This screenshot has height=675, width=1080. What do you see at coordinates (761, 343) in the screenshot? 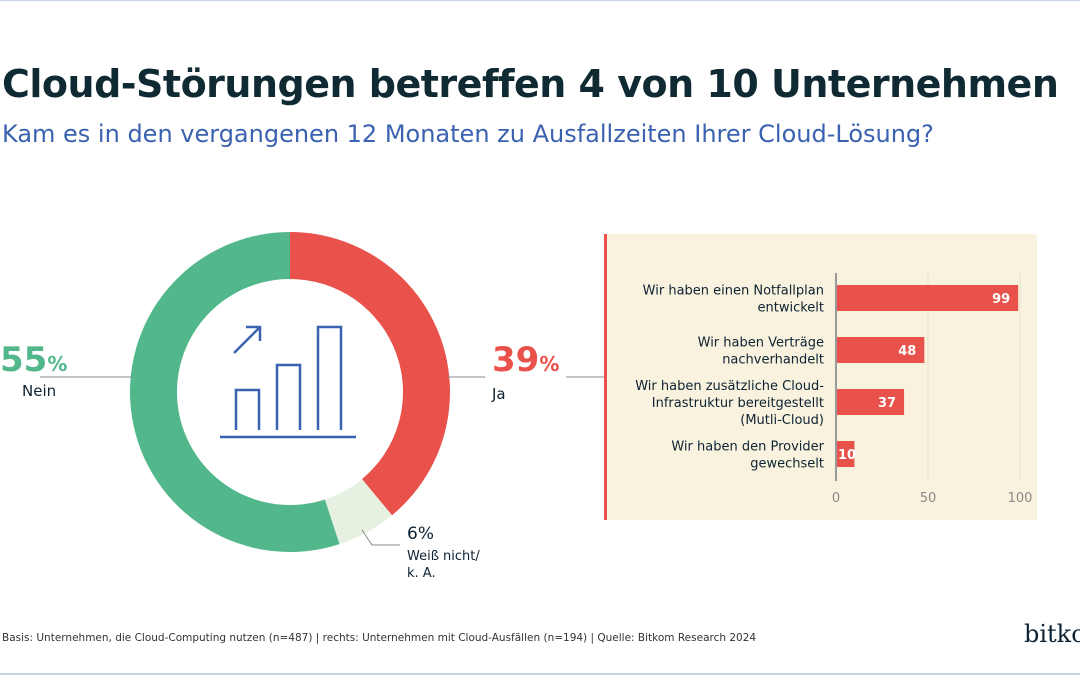
I see `category-label: Wir haben Verträge` at bounding box center [761, 343].